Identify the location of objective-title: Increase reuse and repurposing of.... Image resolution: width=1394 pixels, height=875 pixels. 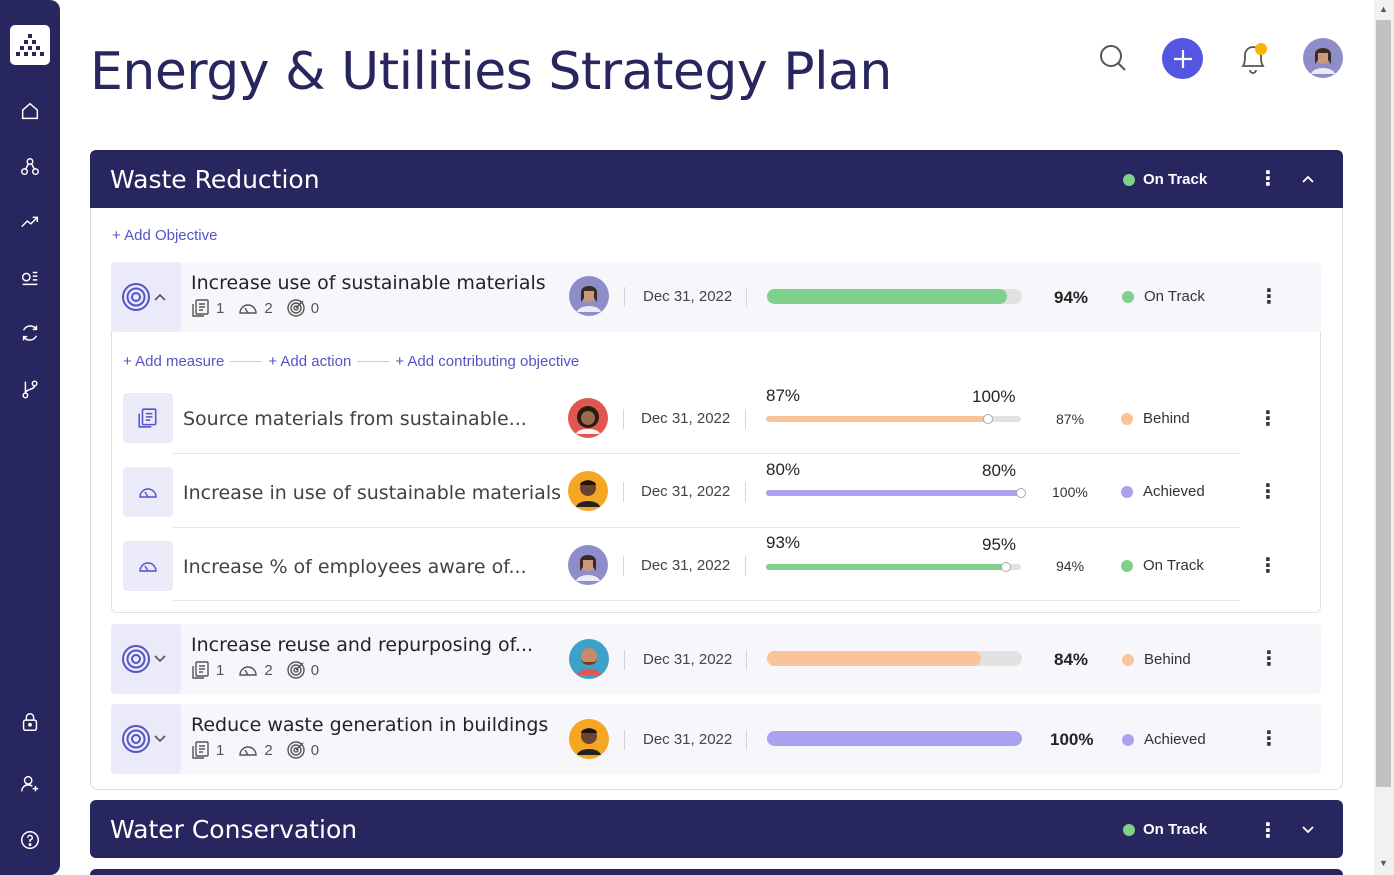
(362, 645).